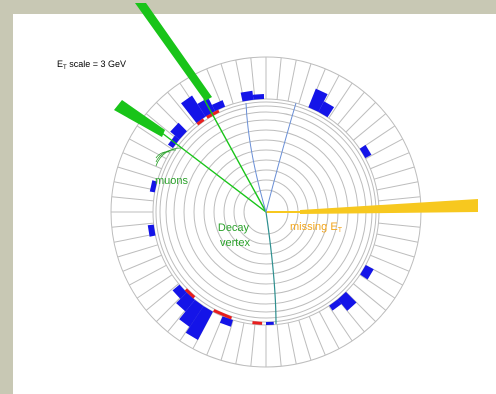 This screenshot has height=394, width=496. What do you see at coordinates (235, 155) in the screenshot?
I see `muon-track-upper` at bounding box center [235, 155].